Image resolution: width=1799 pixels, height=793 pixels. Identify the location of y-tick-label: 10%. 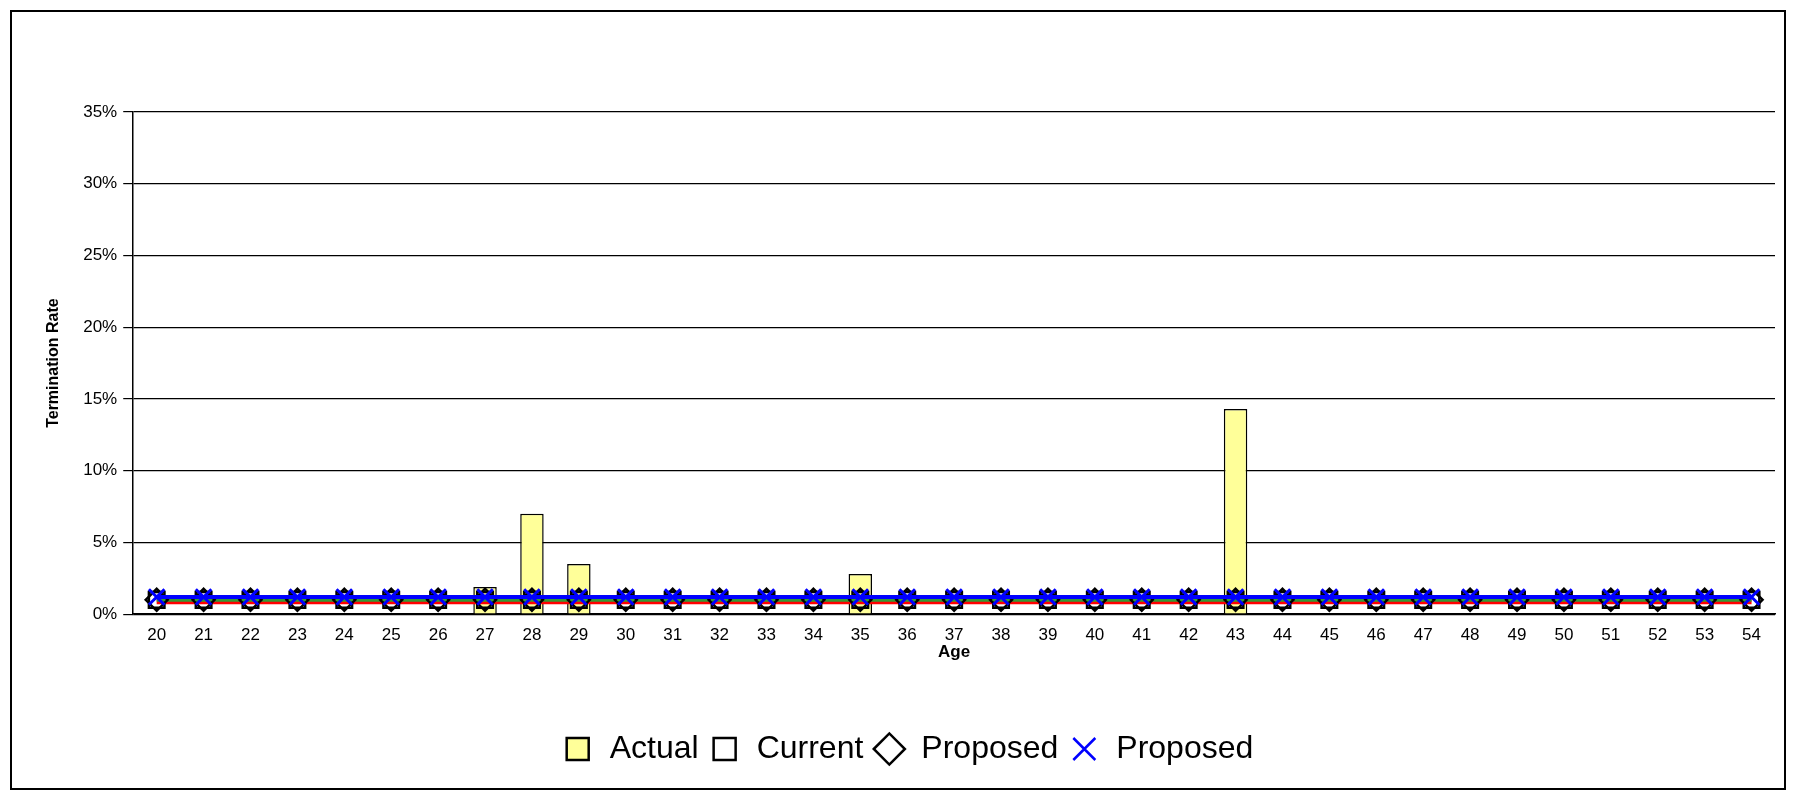
(100, 470).